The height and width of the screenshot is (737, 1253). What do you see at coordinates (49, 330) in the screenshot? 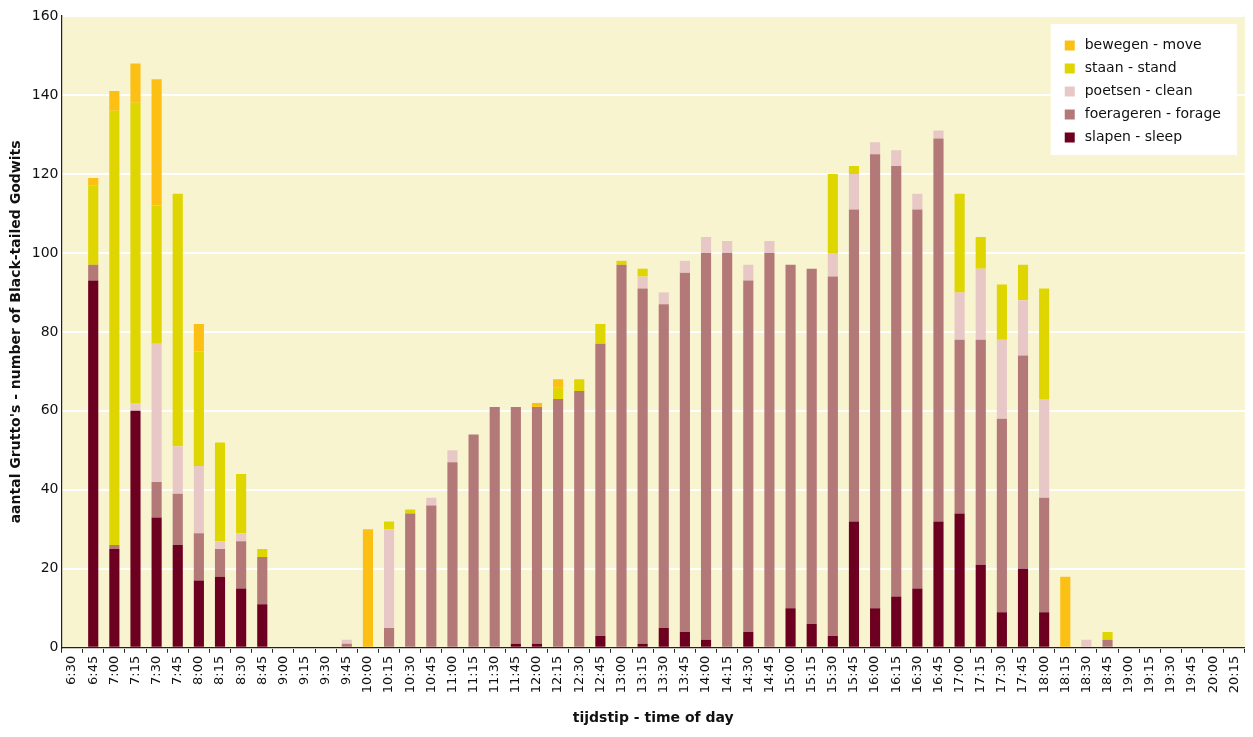
I see `y-tick-label: 80` at bounding box center [49, 330].